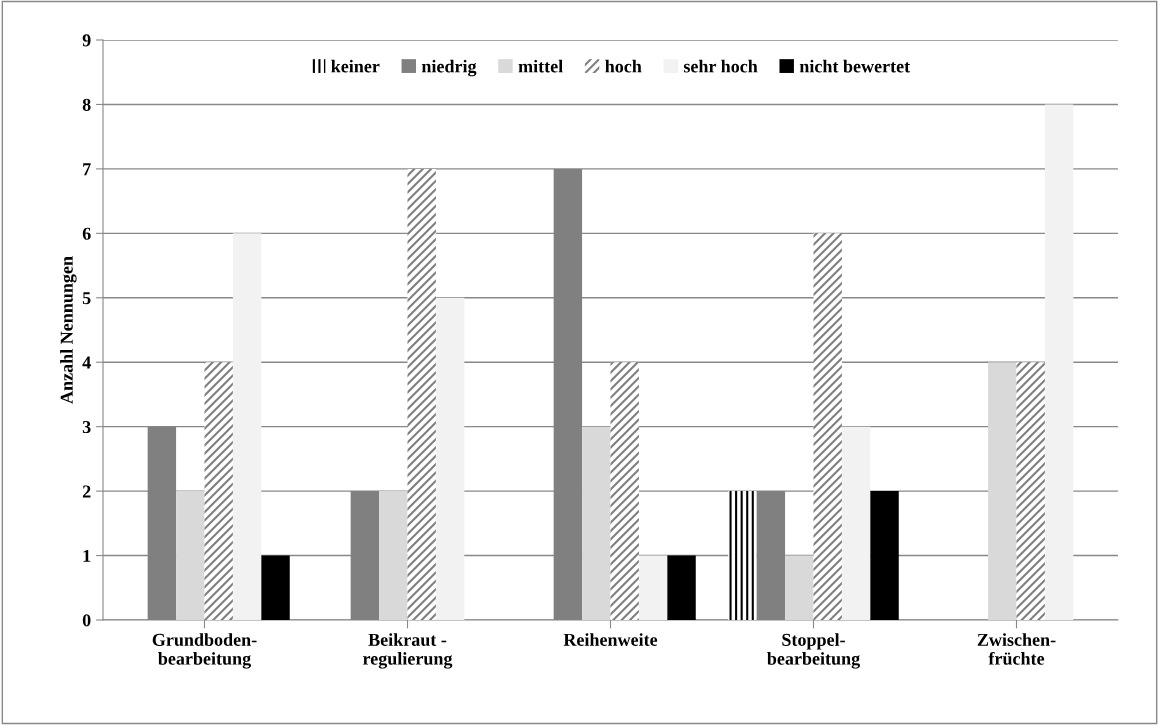 The image size is (1159, 725). What do you see at coordinates (610, 639) in the screenshot?
I see `x-tick-label: Reihenweite` at bounding box center [610, 639].